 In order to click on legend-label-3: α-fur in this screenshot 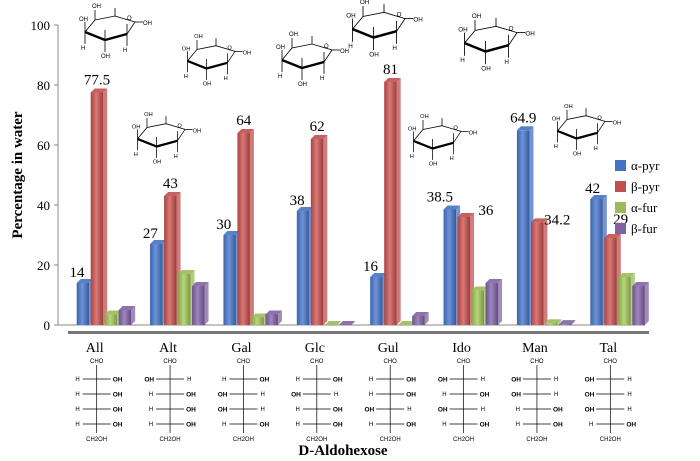, I will do `click(644, 207)`.